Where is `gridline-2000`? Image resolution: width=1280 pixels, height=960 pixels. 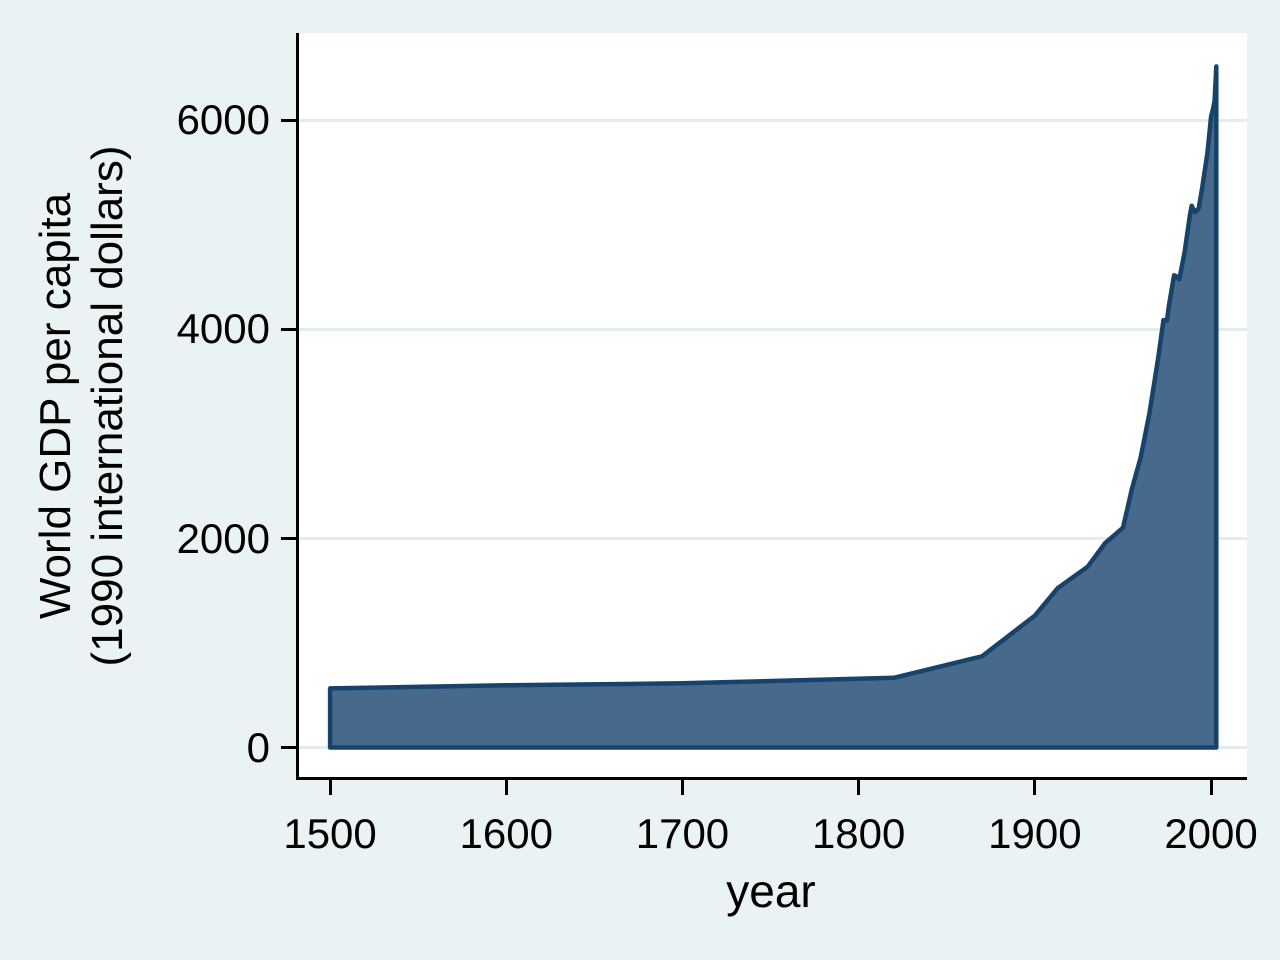 gridline-2000 is located at coordinates (772, 539).